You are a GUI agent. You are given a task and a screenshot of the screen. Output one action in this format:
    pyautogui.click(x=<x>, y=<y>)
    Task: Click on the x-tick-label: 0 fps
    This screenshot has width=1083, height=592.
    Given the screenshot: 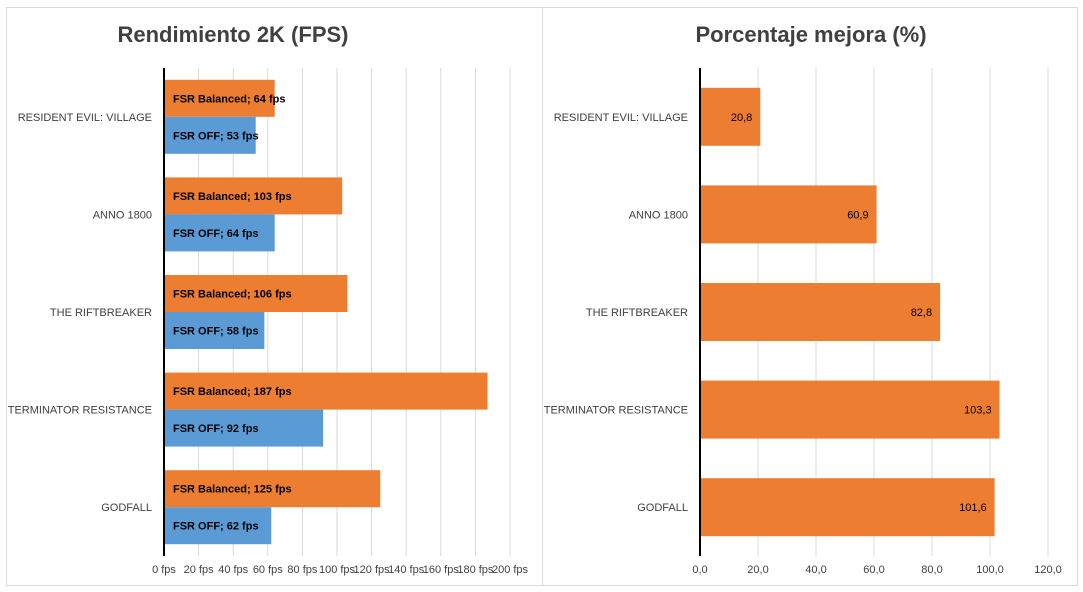 What is the action you would take?
    pyautogui.click(x=164, y=570)
    